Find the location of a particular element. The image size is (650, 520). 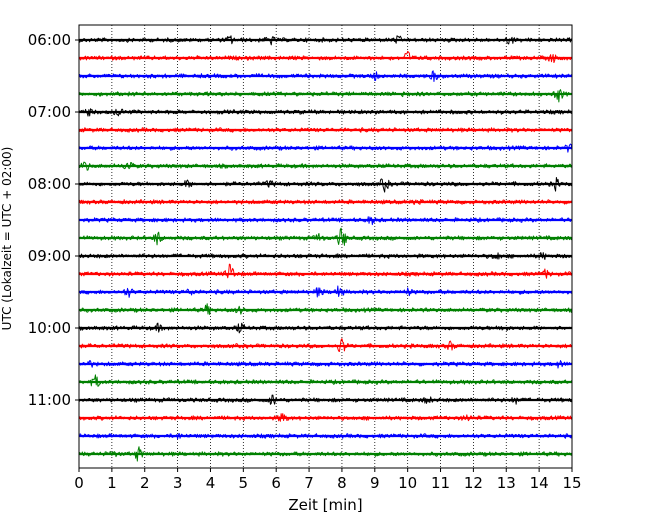

y-tick-label: 11:00 is located at coordinates (49, 400).